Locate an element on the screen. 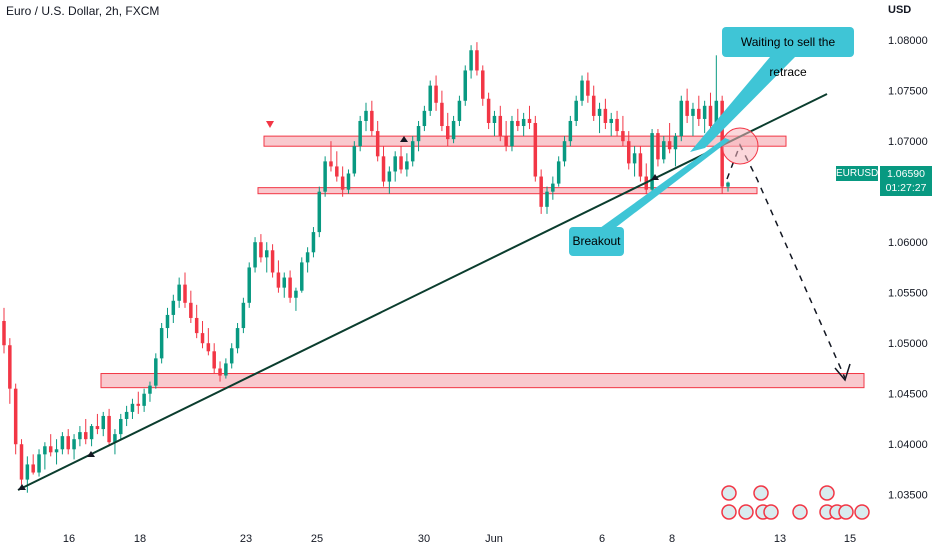 Image resolution: width=932 pixels, height=550 pixels. y-tick-label: 1.05500 is located at coordinates (908, 294).